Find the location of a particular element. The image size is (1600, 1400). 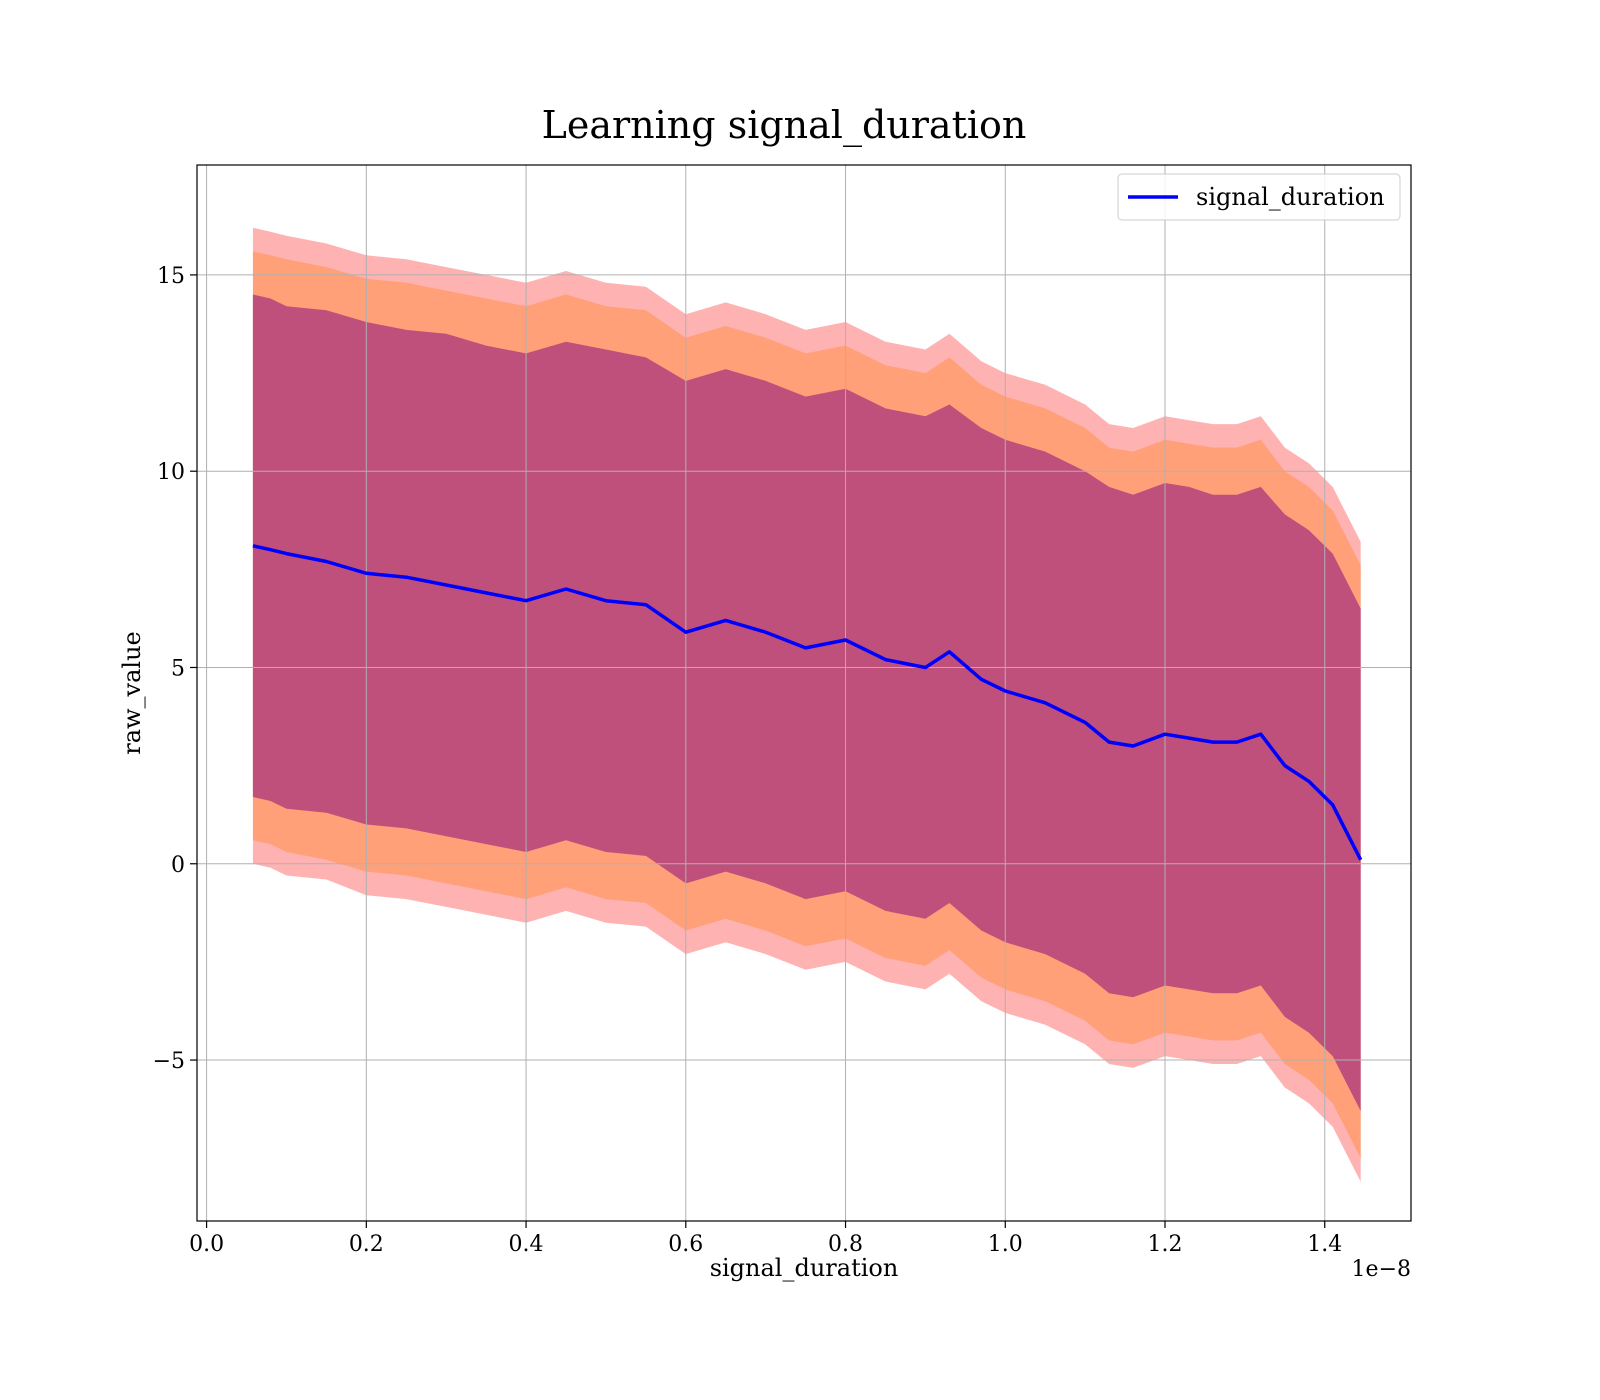

y-axis-label: raw_value is located at coordinates (132, 693).